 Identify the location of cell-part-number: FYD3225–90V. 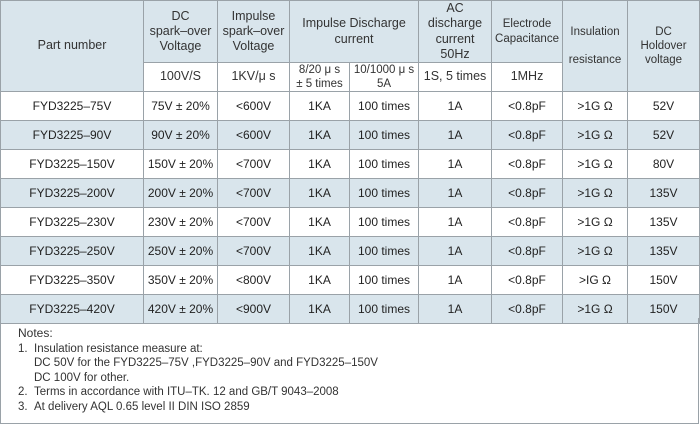
(72, 135).